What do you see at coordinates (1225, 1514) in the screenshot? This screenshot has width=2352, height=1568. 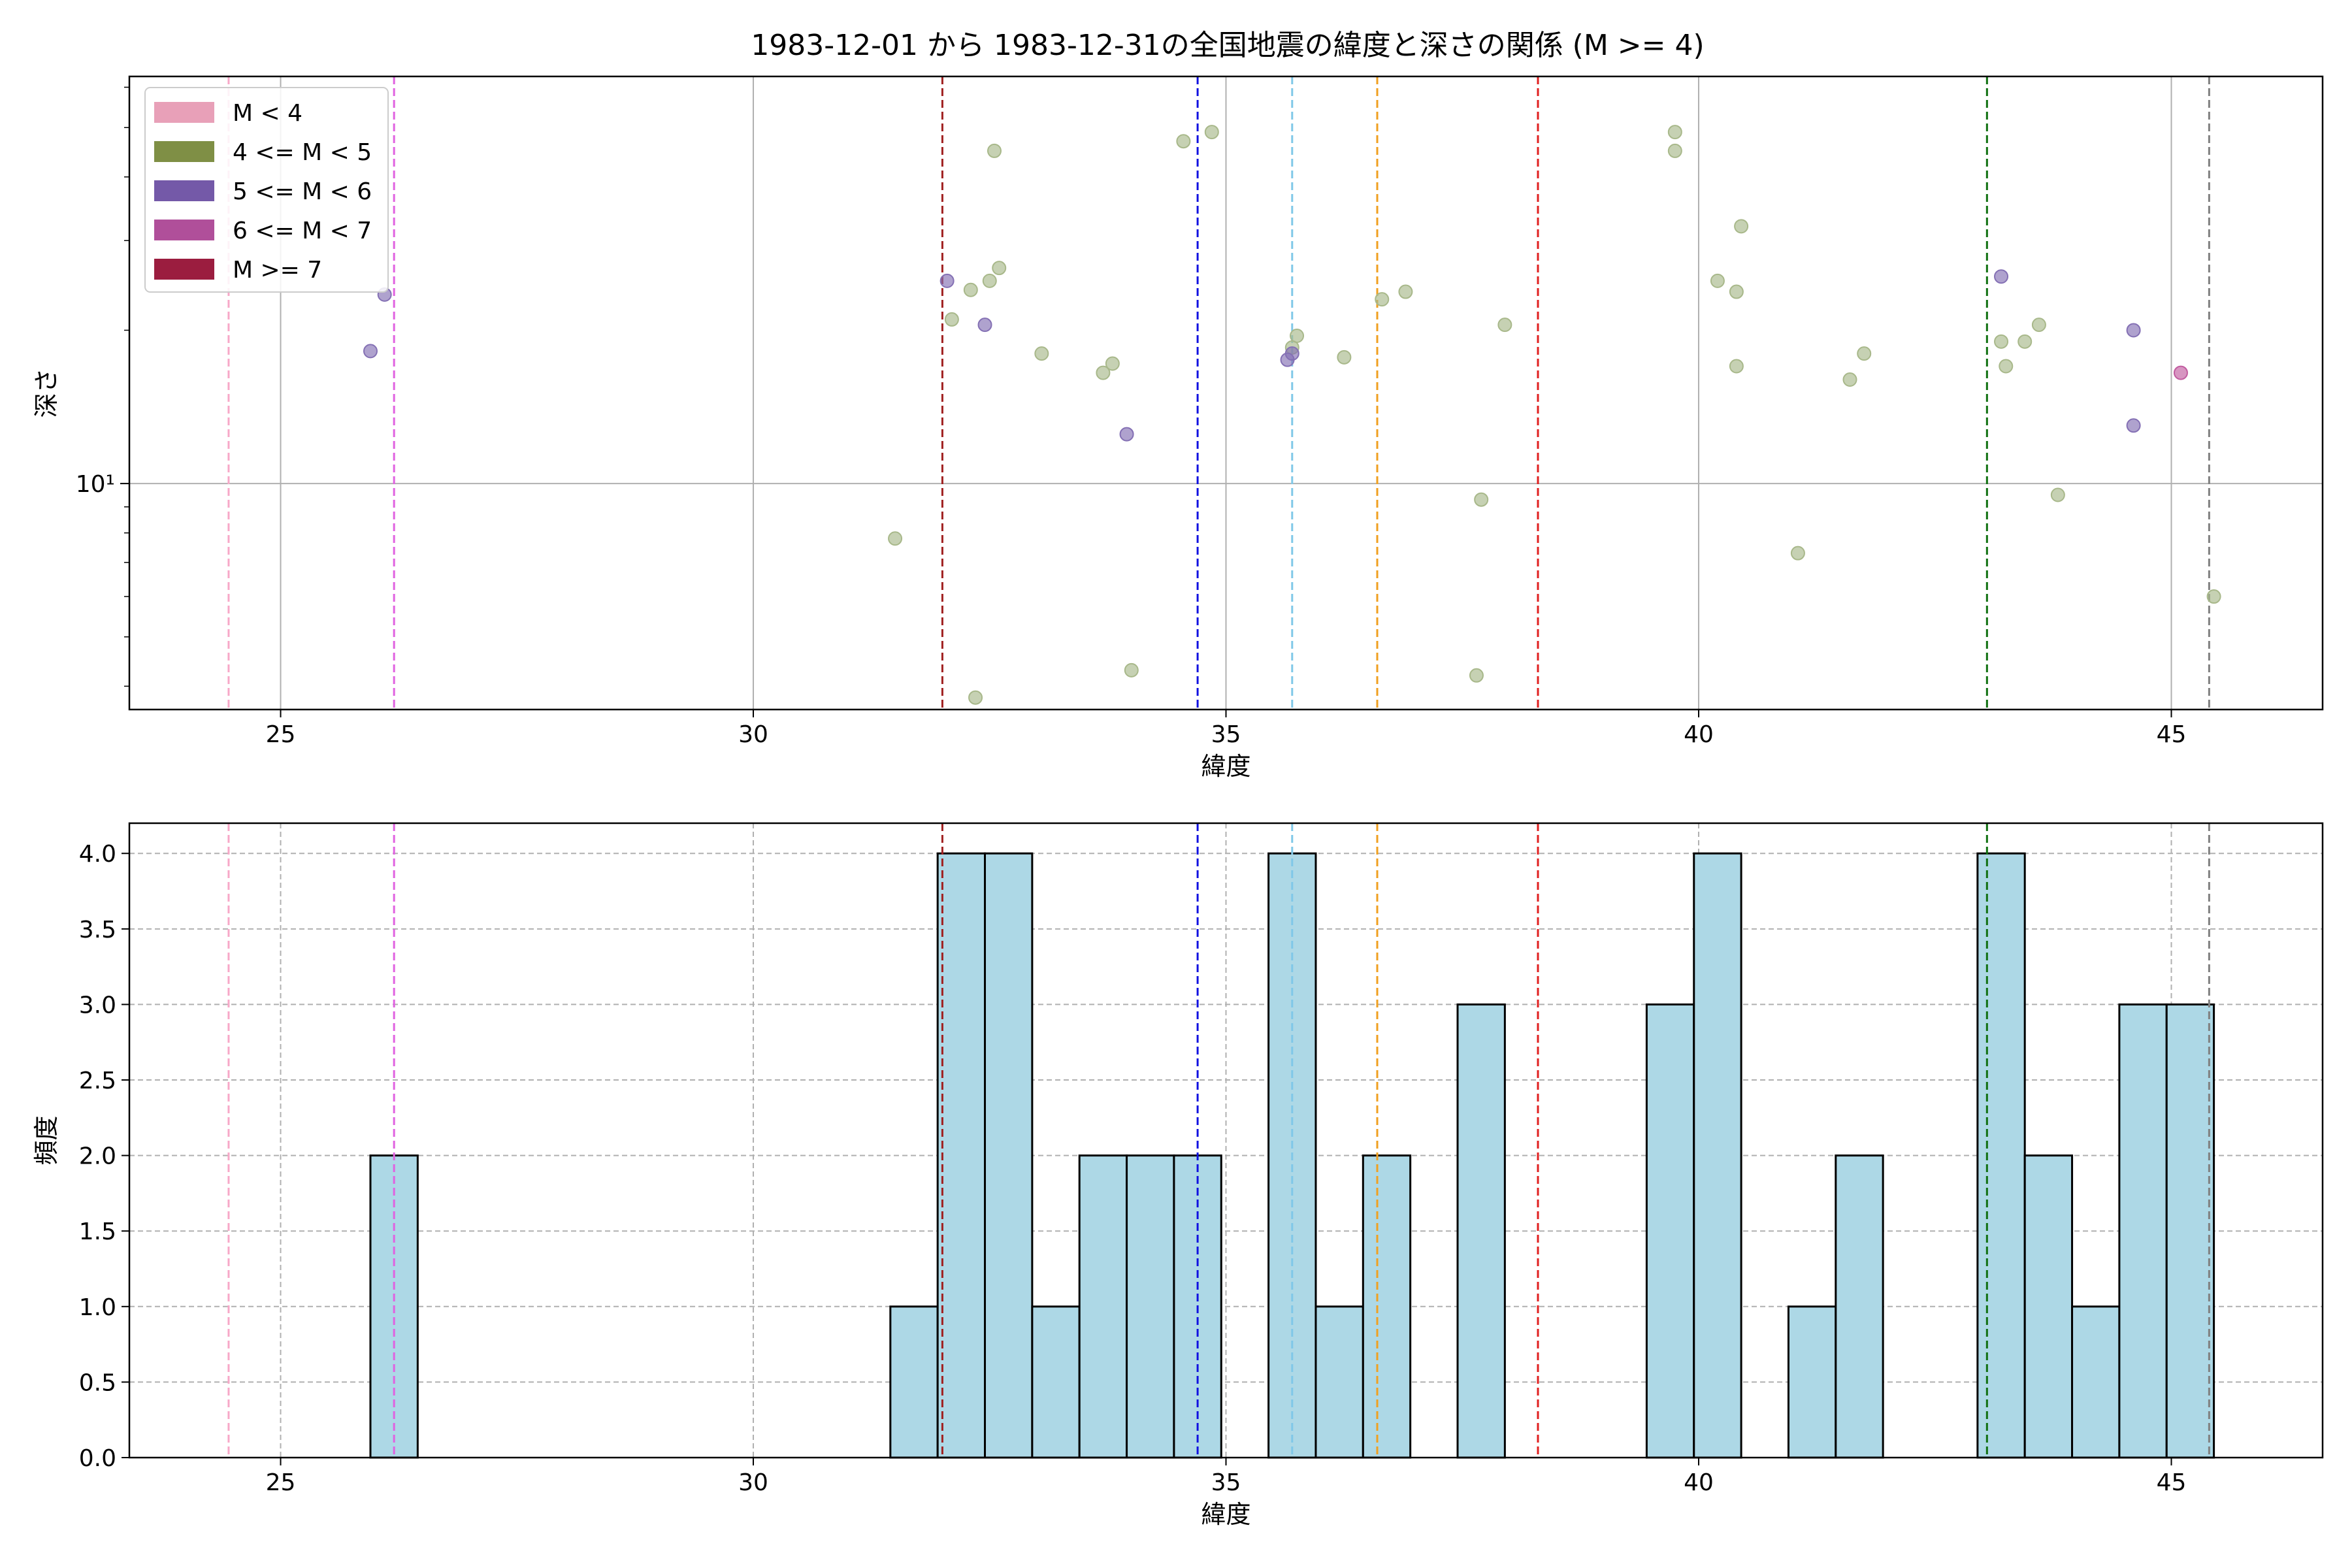 I see `hist-x-axis-label: 緯度` at bounding box center [1225, 1514].